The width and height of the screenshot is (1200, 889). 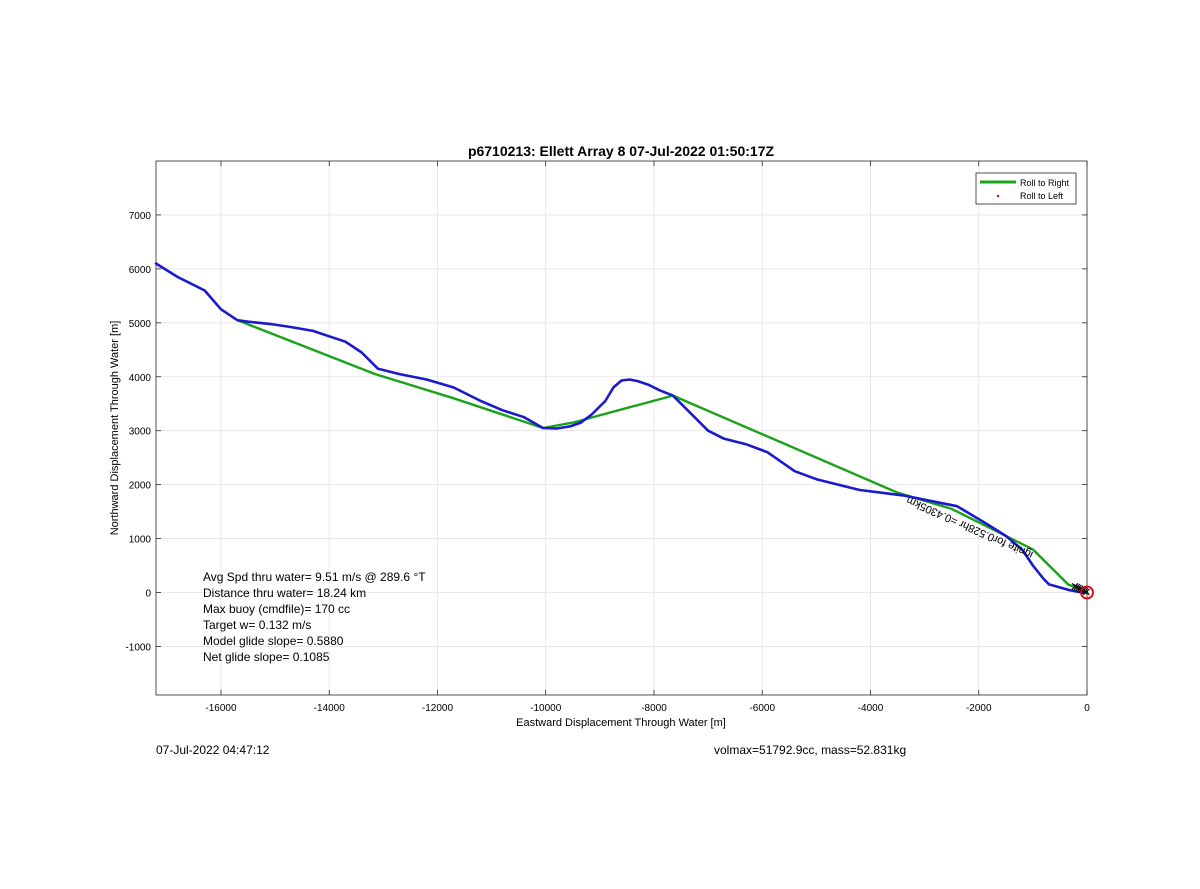 I want to click on footer-timestamp: 07-Jul-2022 04:47:12, so click(x=213, y=750).